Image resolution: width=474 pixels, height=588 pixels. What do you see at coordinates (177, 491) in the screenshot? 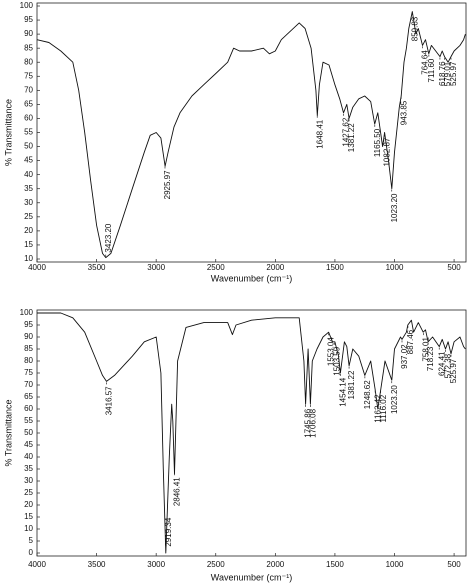
I see `peak-label: 2846.41` at bounding box center [177, 491].